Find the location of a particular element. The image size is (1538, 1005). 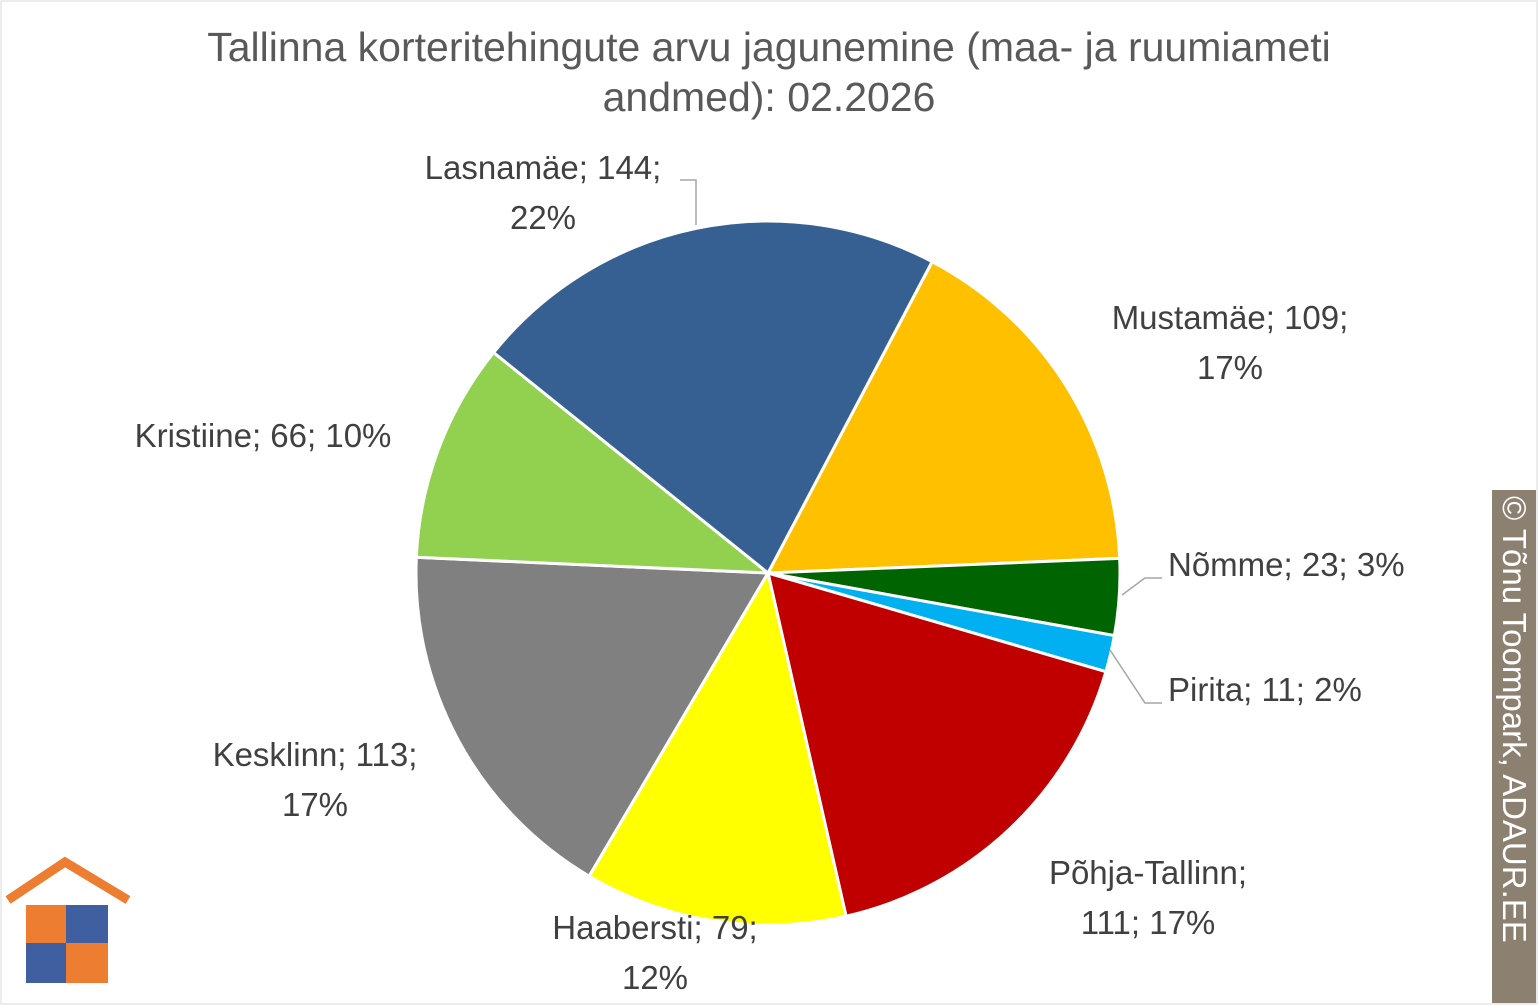

data-label: Pirita; 11; 2% is located at coordinates (1265, 689).